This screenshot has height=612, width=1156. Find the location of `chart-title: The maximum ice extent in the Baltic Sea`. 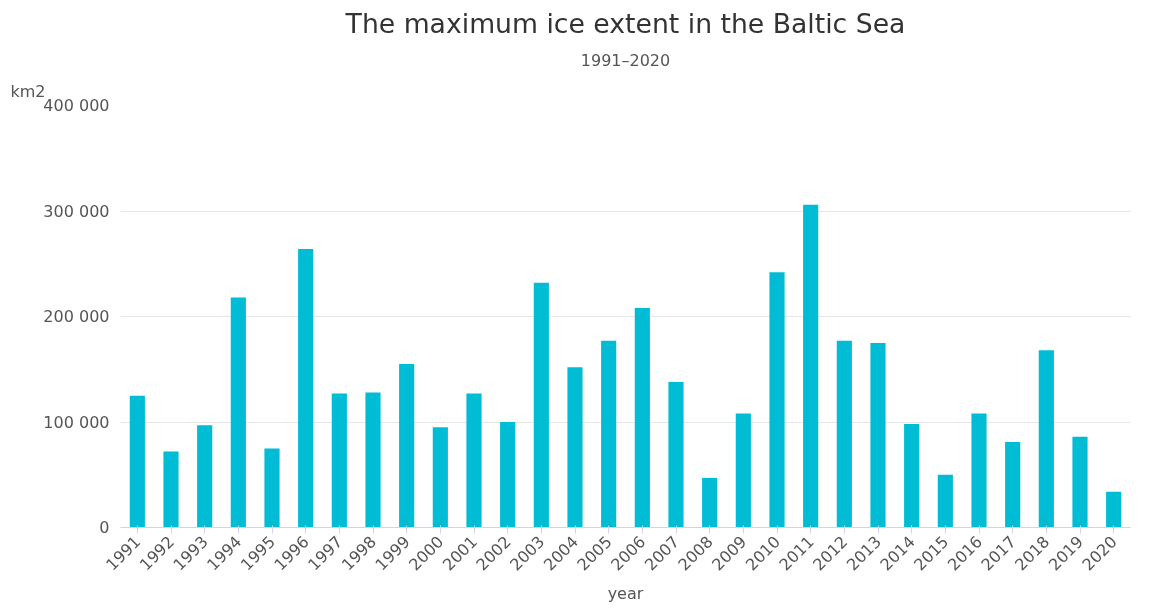

chart-title: The maximum ice extent in the Baltic Sea is located at coordinates (625, 23).